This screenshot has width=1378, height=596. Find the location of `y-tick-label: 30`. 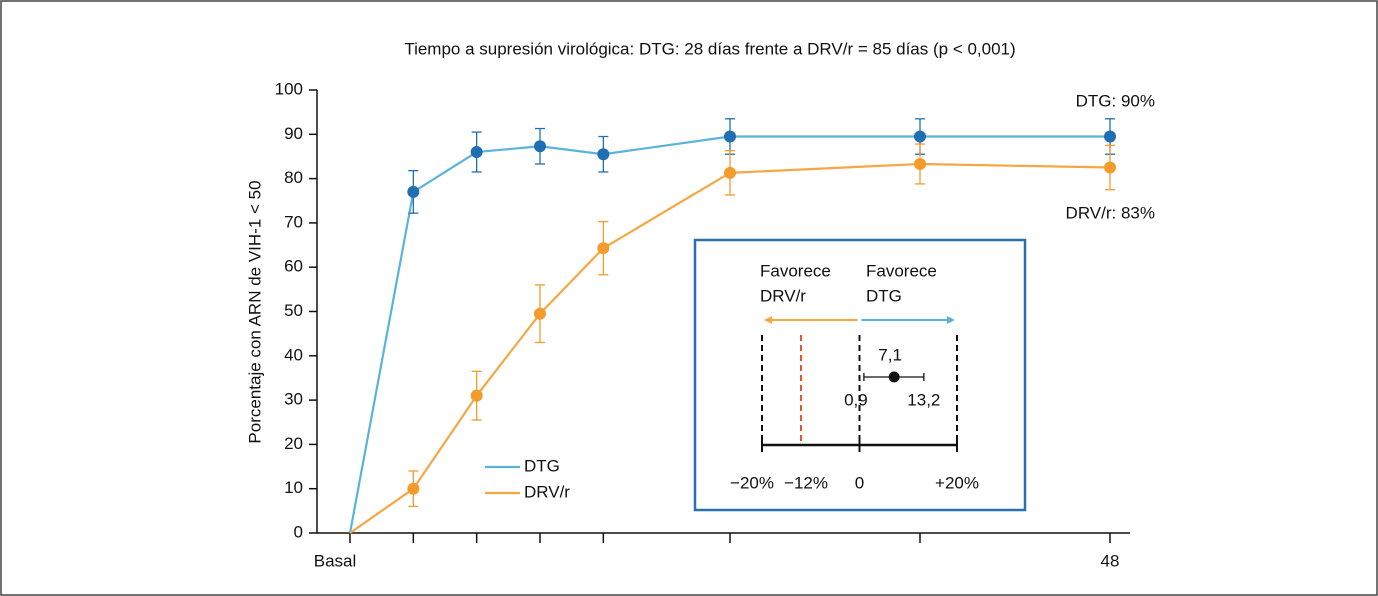

y-tick-label: 30 is located at coordinates (293, 399).